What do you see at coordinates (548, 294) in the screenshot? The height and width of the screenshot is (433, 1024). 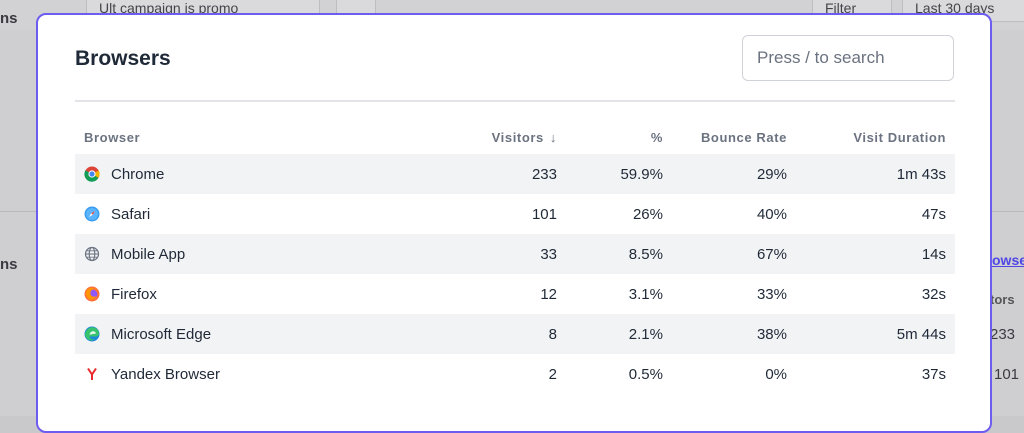 I see `visitors-value: 12` at bounding box center [548, 294].